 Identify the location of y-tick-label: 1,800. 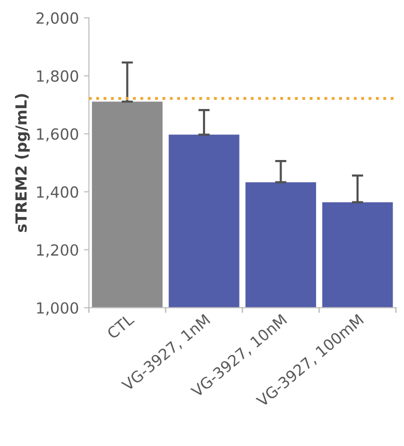
(57, 77).